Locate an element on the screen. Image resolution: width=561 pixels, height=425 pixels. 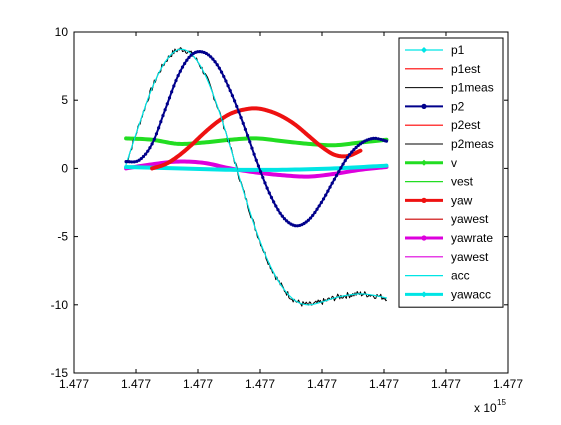
x-exponent-label: x 10 is located at coordinates (485, 408).